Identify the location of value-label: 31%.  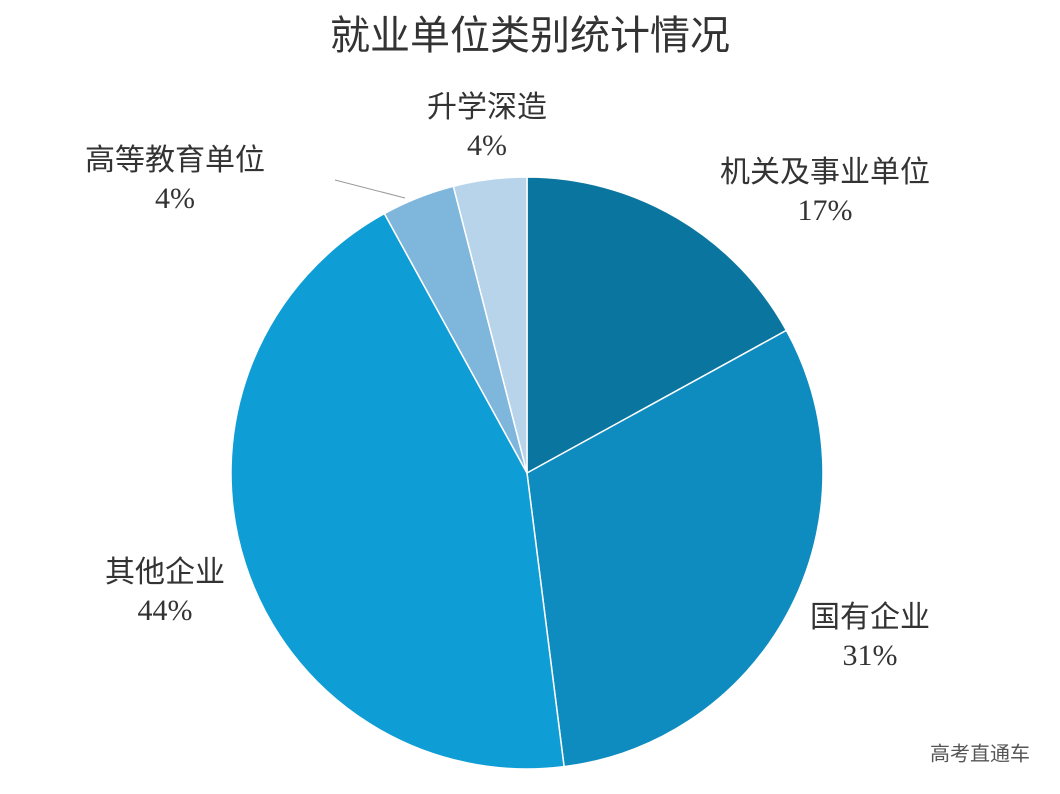
(870, 655).